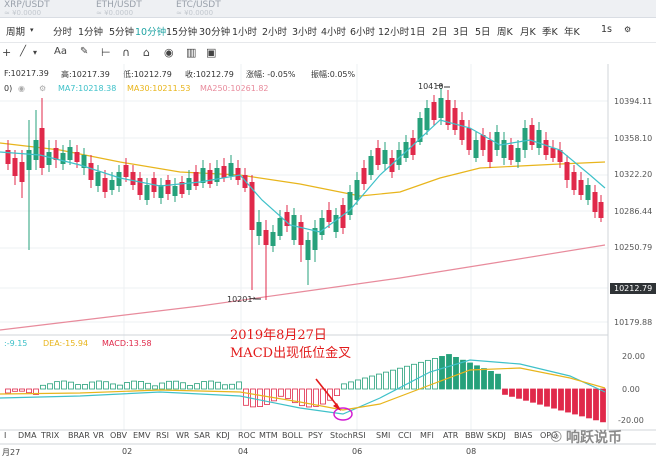 The image size is (656, 472). What do you see at coordinates (146, 52) in the screenshot?
I see `lock-icon: ⌂` at bounding box center [146, 52].